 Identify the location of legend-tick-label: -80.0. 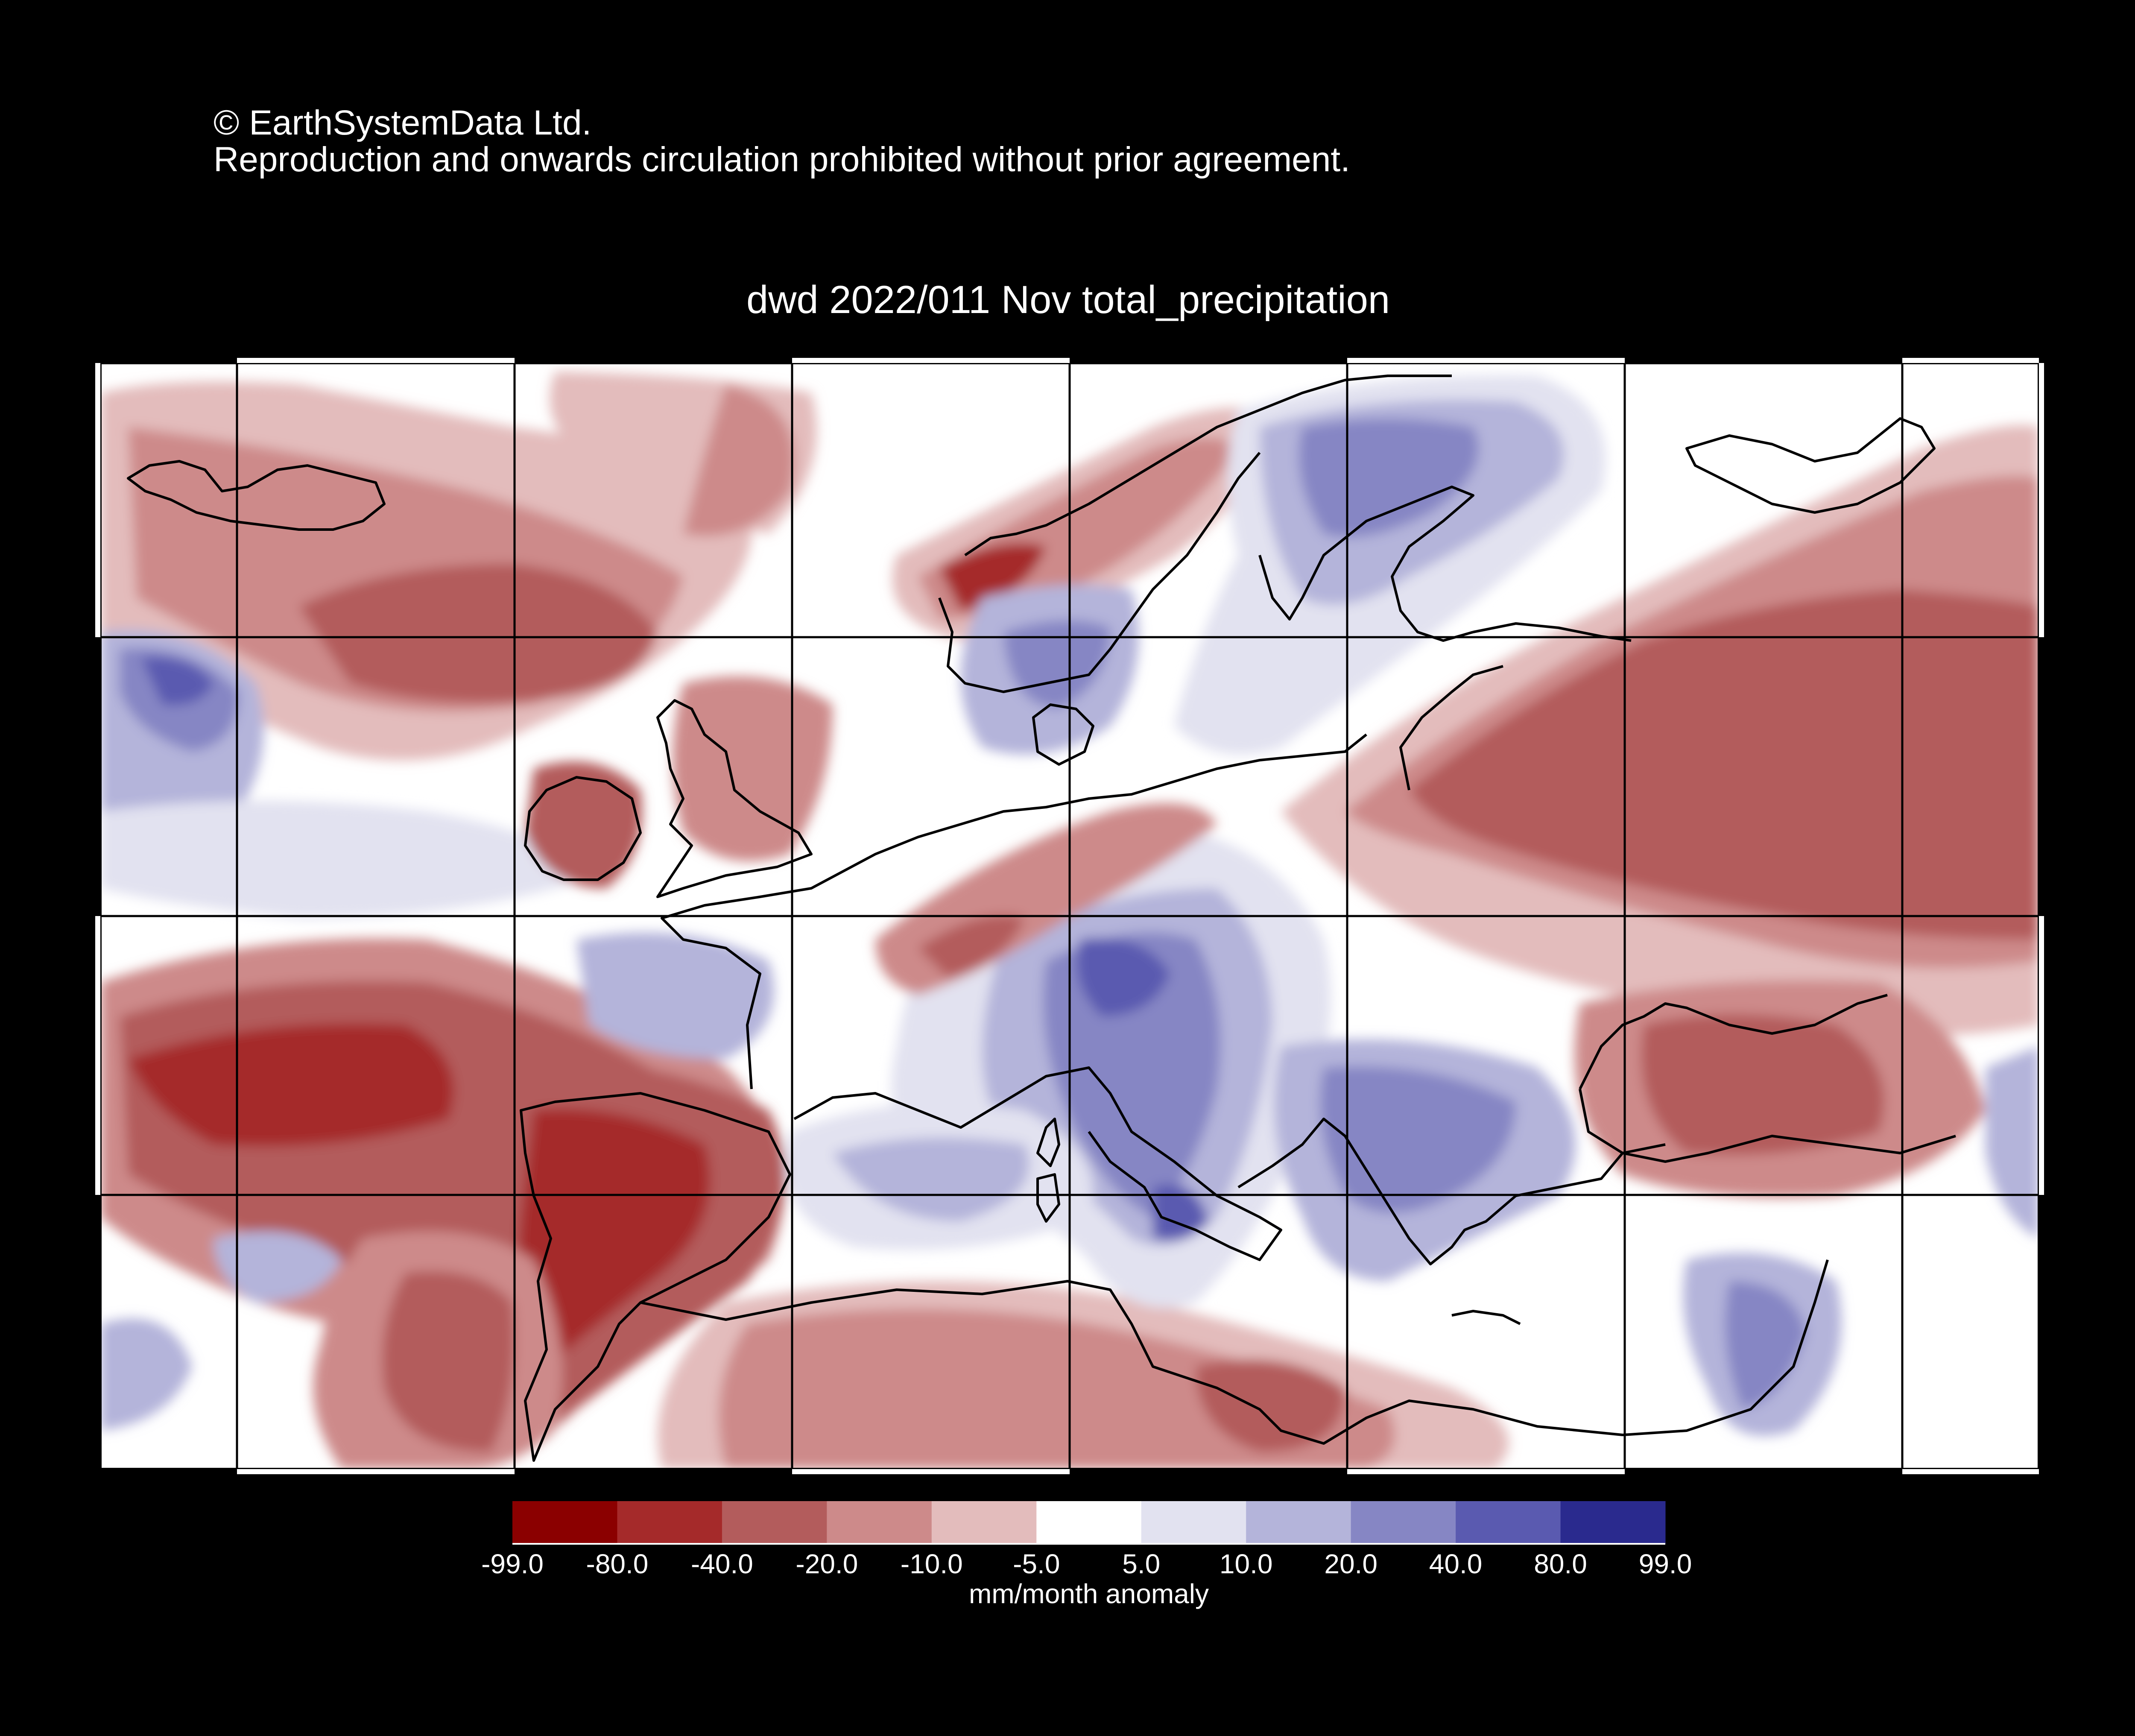
(617, 1564).